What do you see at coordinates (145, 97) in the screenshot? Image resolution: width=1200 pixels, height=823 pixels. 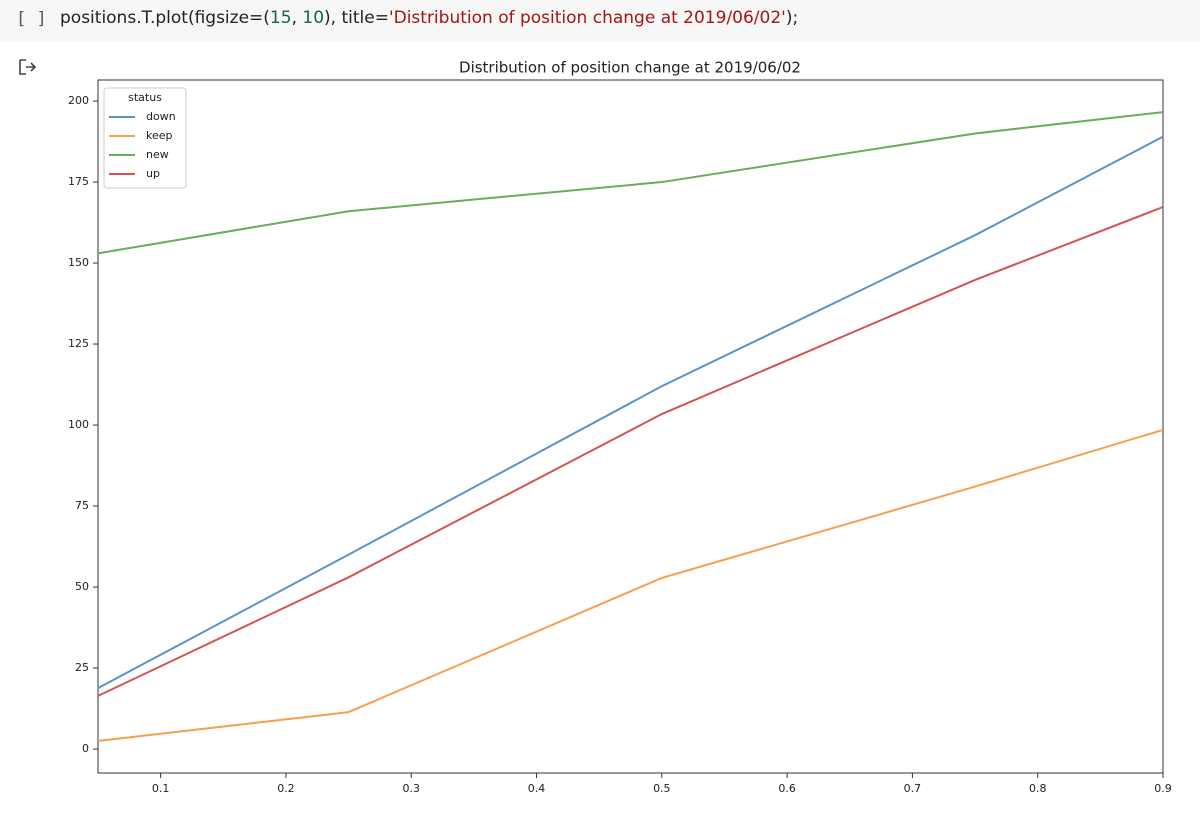 I see `legend-title: status` at bounding box center [145, 97].